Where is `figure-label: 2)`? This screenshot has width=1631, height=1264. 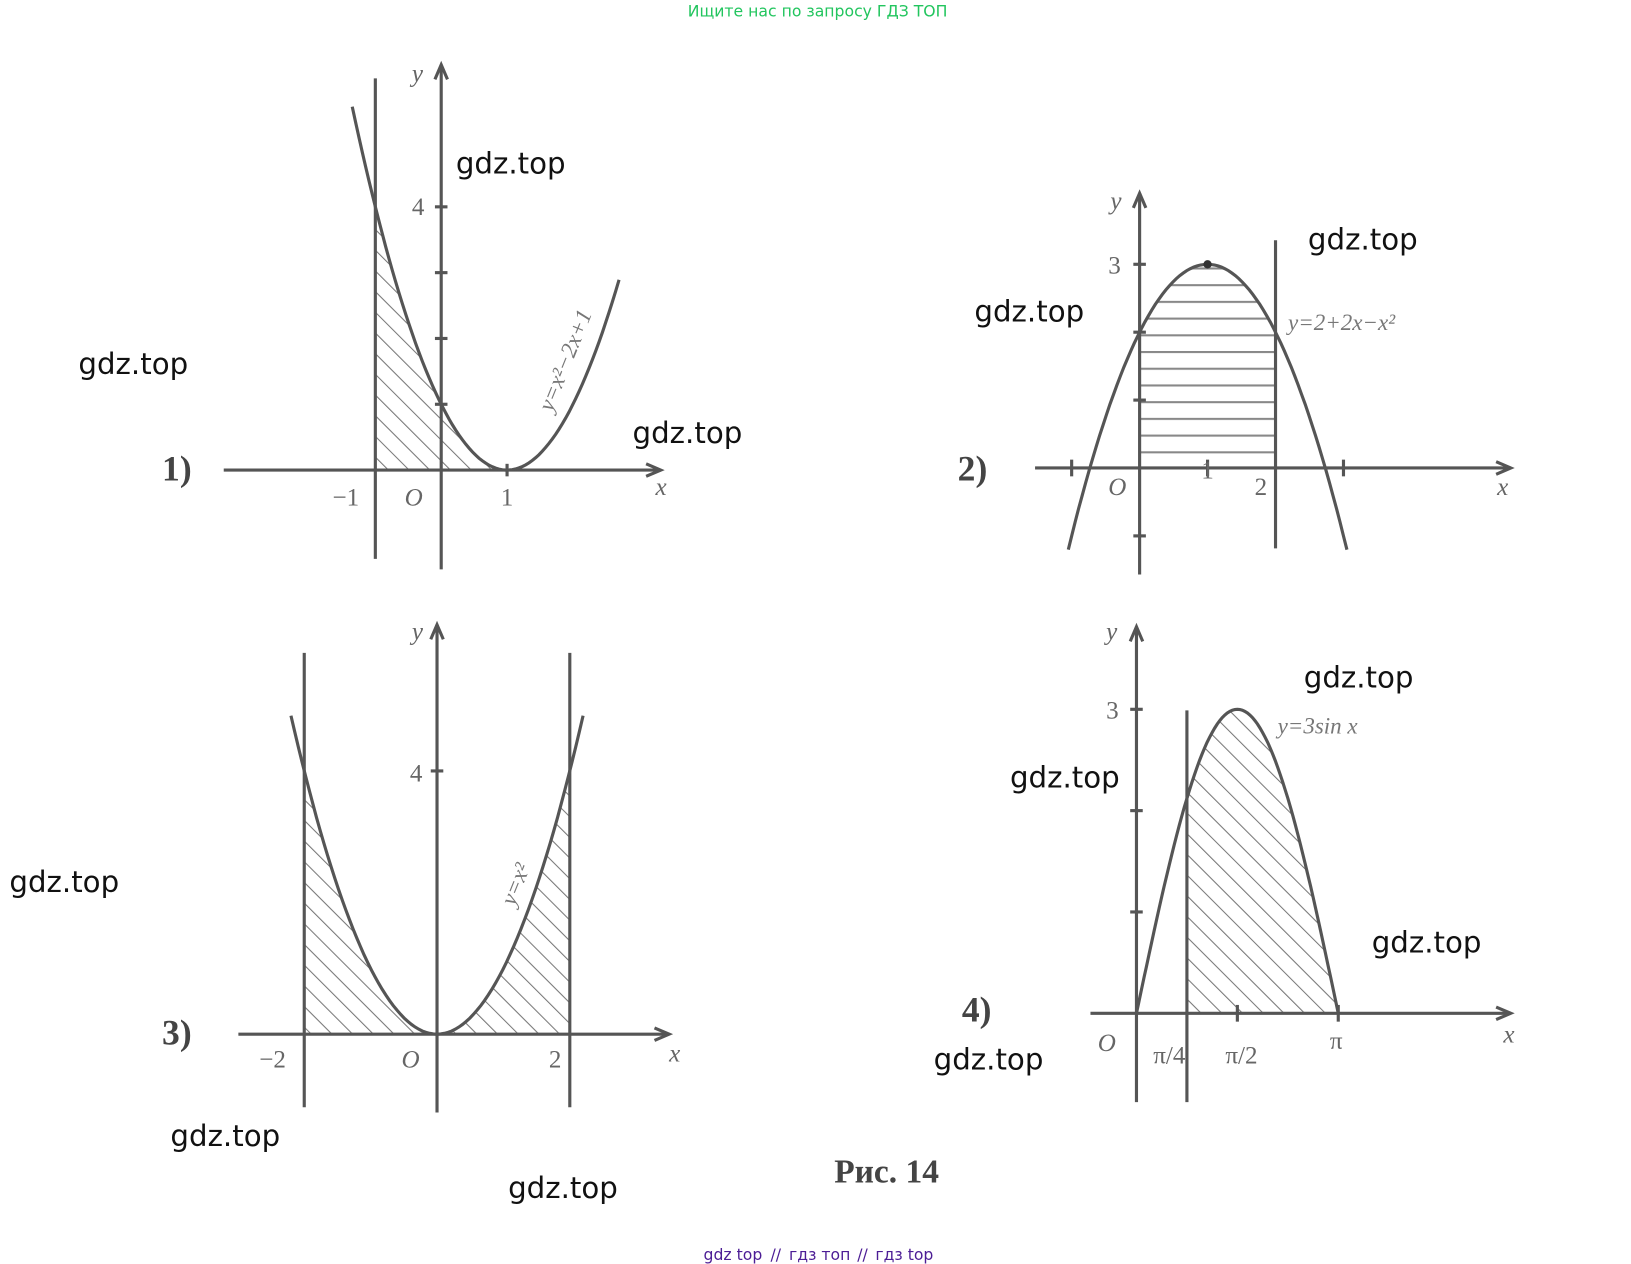
figure-label: 2) is located at coordinates (973, 469).